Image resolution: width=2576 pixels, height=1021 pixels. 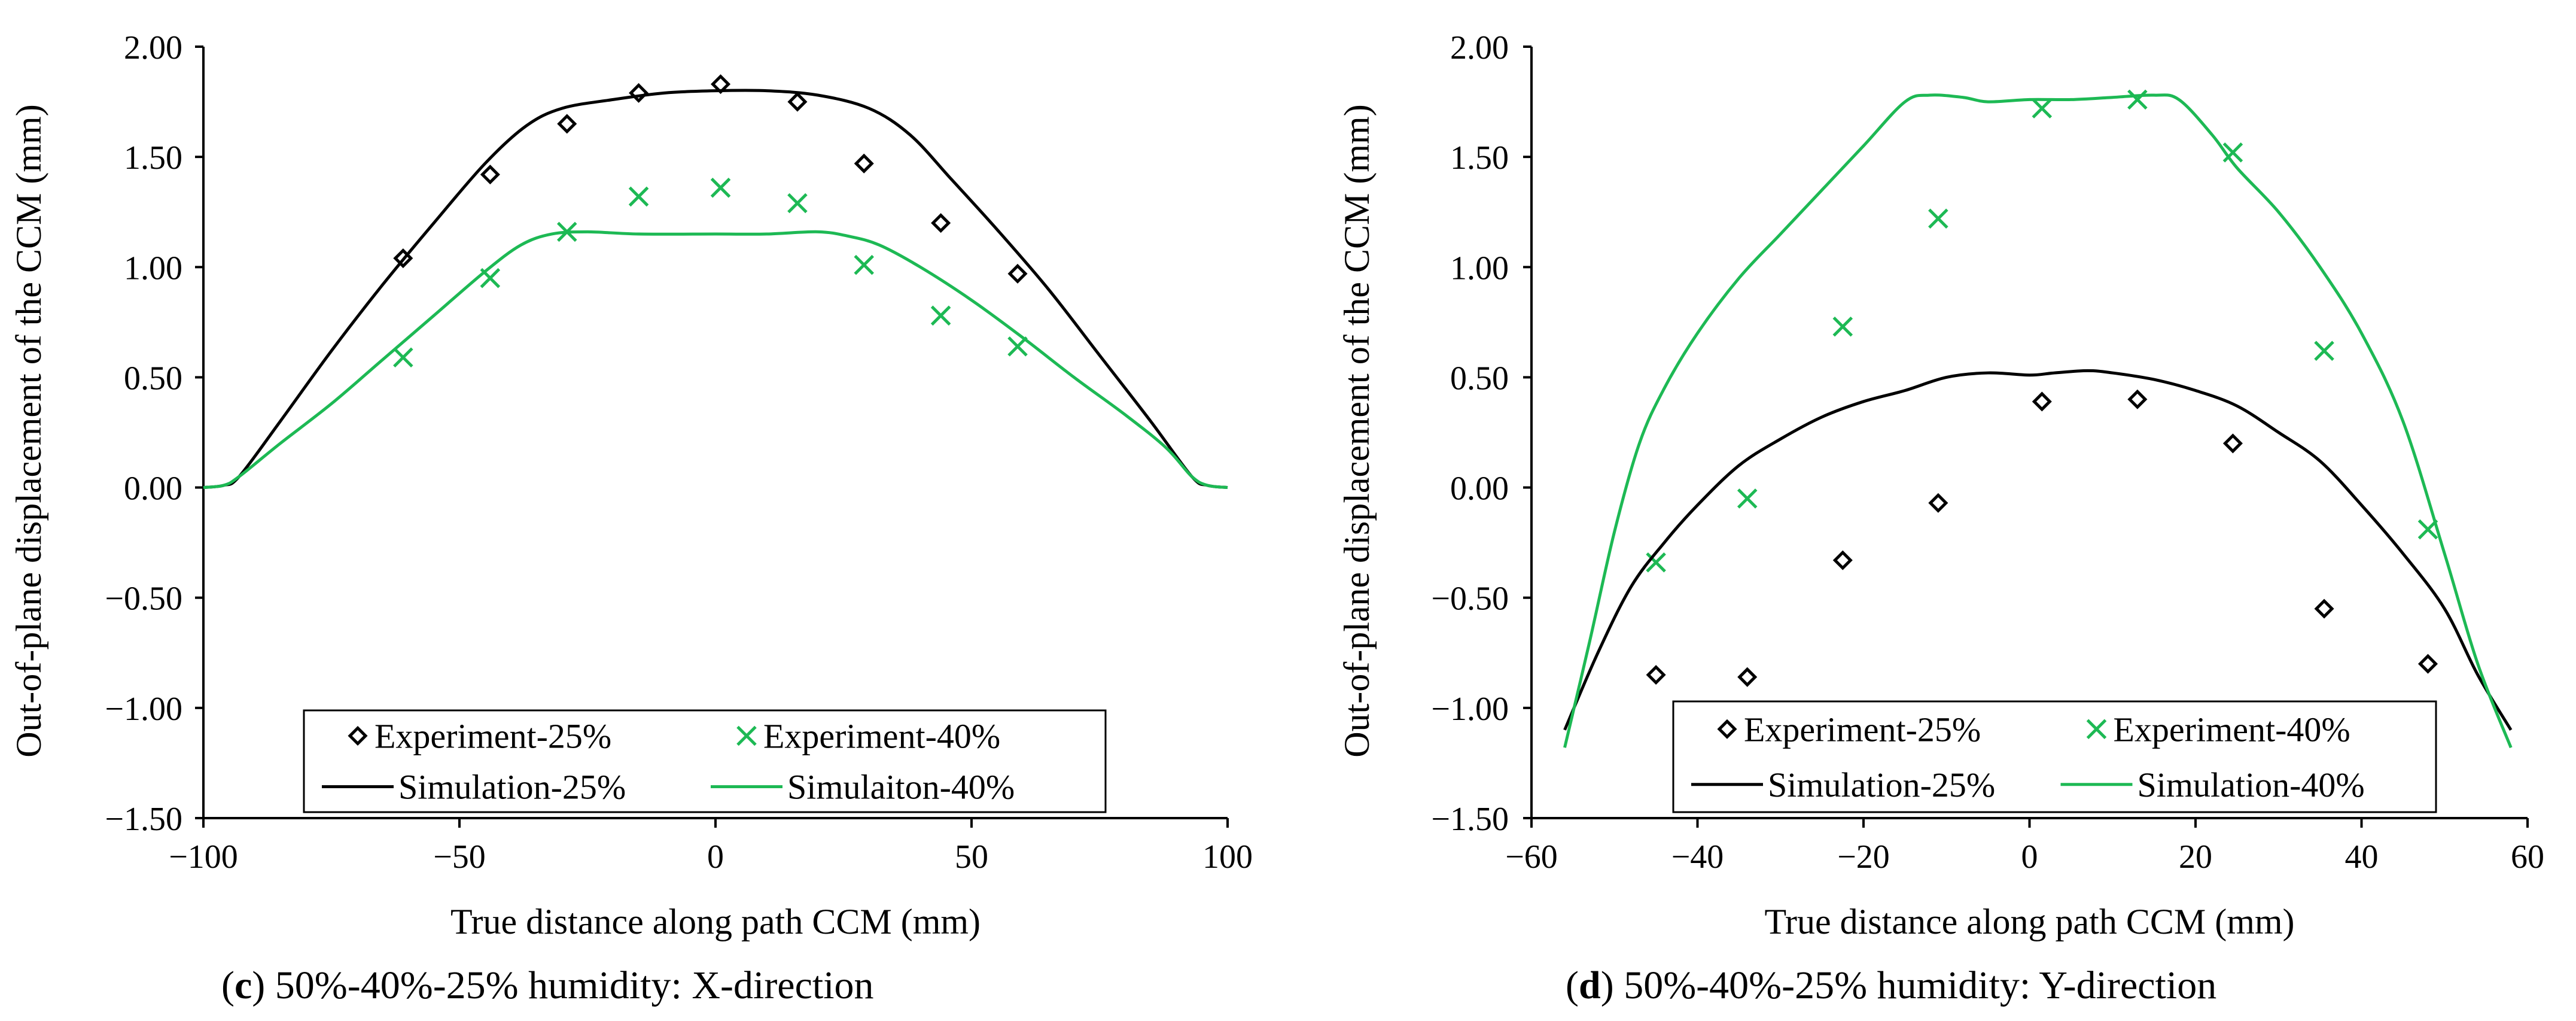 I want to click on caption-letter: c, so click(x=243, y=986).